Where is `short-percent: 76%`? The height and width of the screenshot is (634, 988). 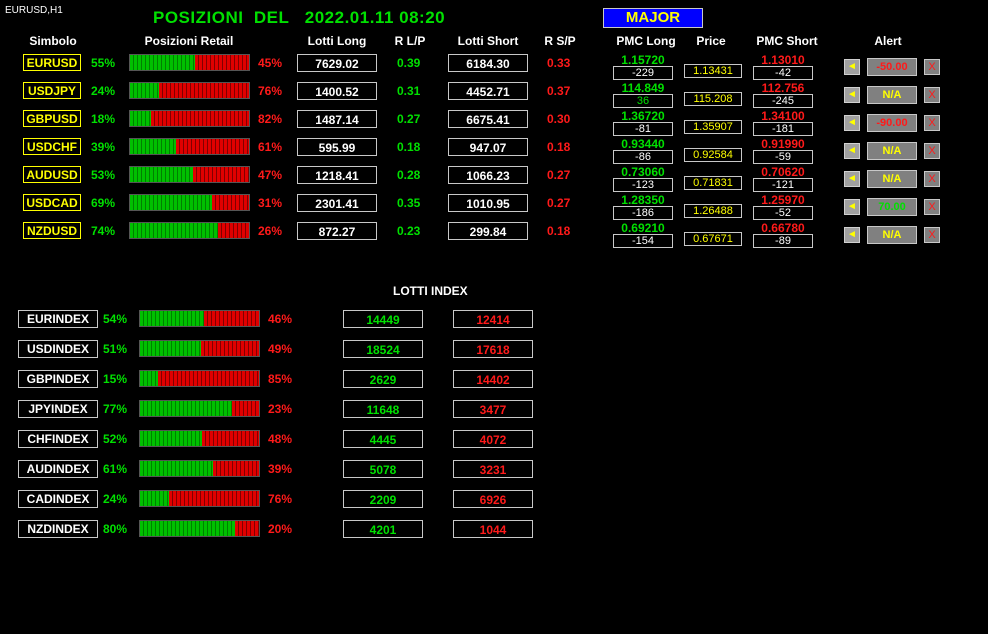
short-percent: 76% is located at coordinates (270, 91).